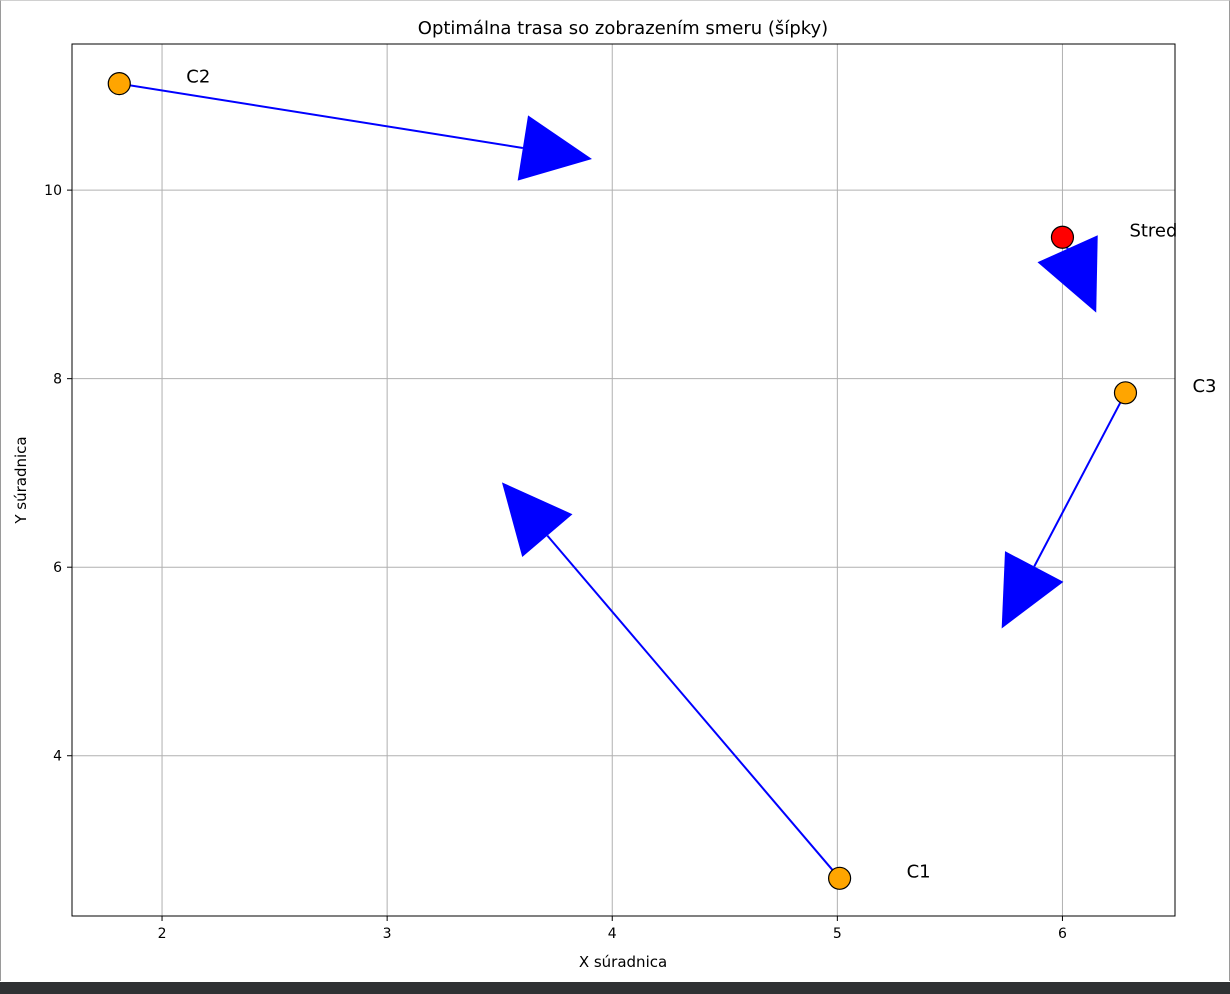 The image size is (1230, 994). What do you see at coordinates (612, 934) in the screenshot?
I see `x-tick-label: 4` at bounding box center [612, 934].